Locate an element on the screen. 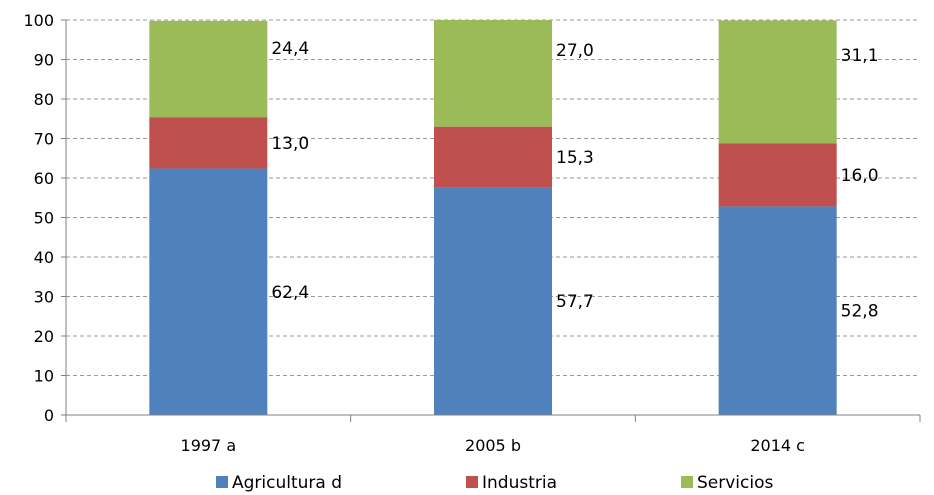  data-label: 24,4 is located at coordinates (290, 49).